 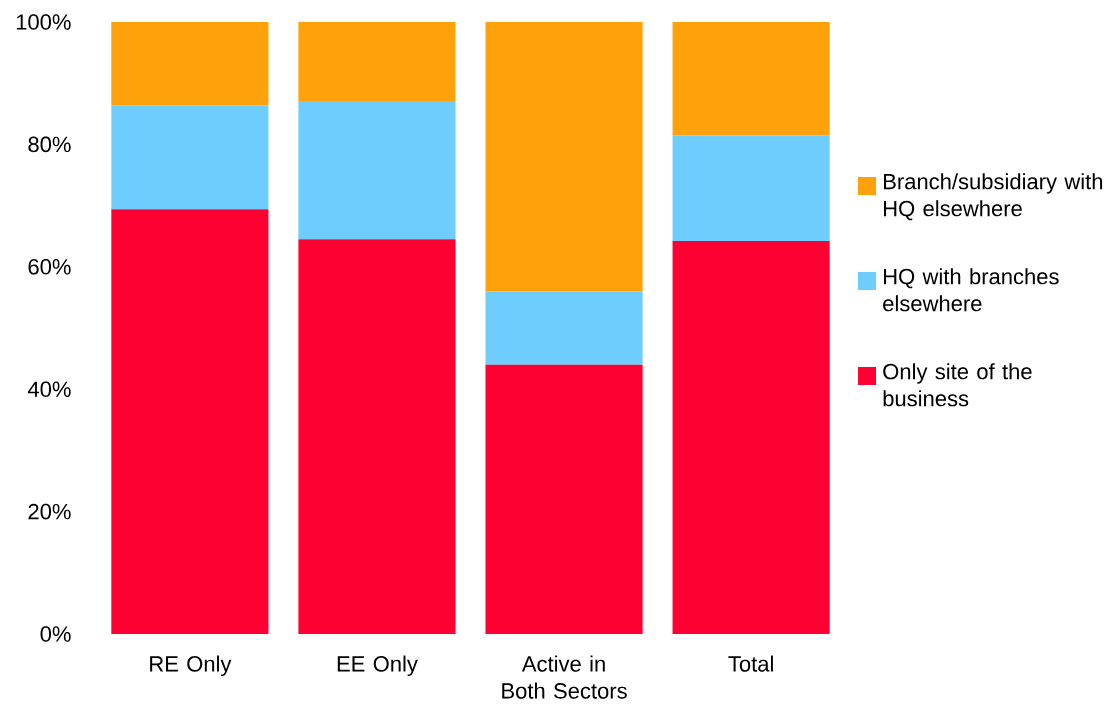 What do you see at coordinates (993, 197) in the screenshot?
I see `legend-label: Branch/subsidiary with HQ elsewhere` at bounding box center [993, 197].